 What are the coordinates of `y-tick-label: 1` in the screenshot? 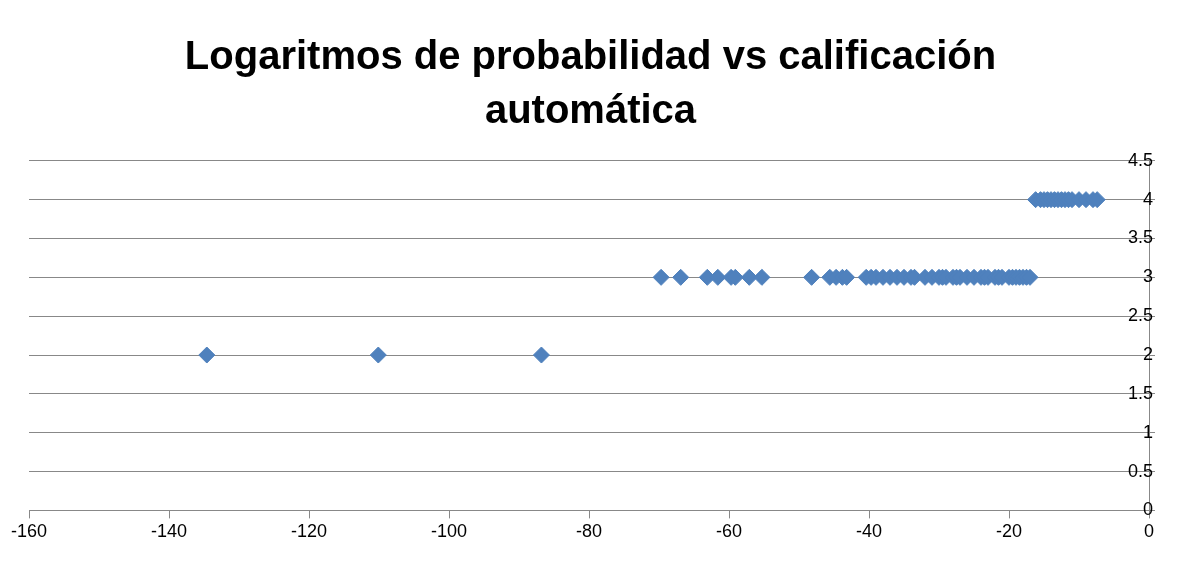 It's located at (1147, 431).